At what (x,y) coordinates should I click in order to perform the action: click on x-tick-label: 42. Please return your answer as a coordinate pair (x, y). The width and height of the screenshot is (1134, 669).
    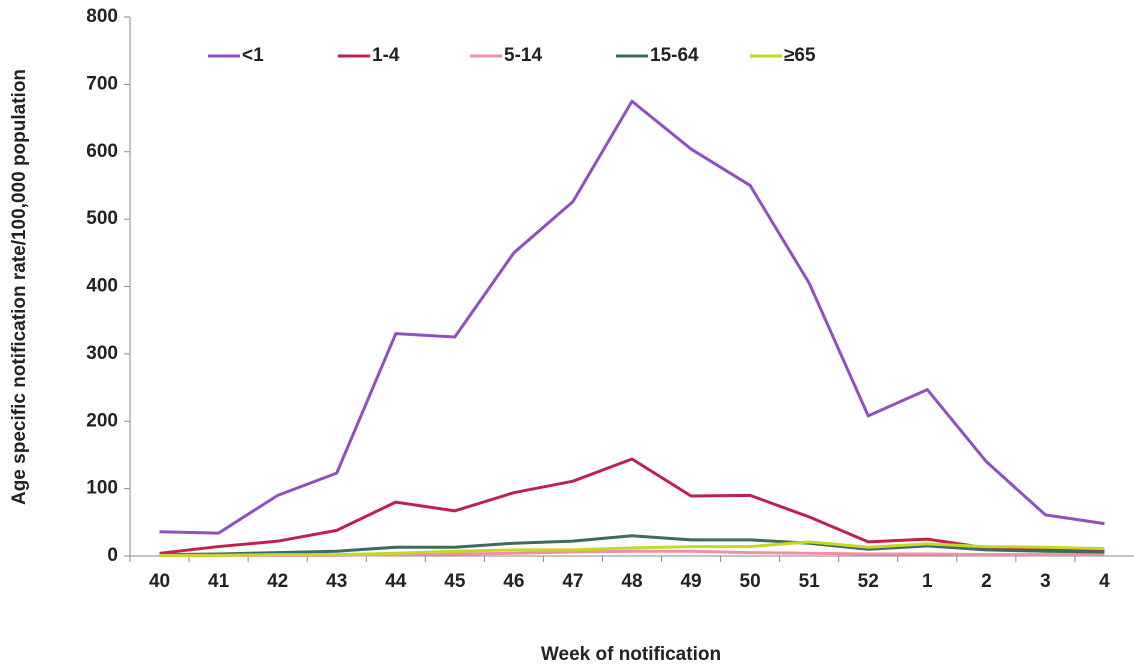
    Looking at the image, I should click on (277, 581).